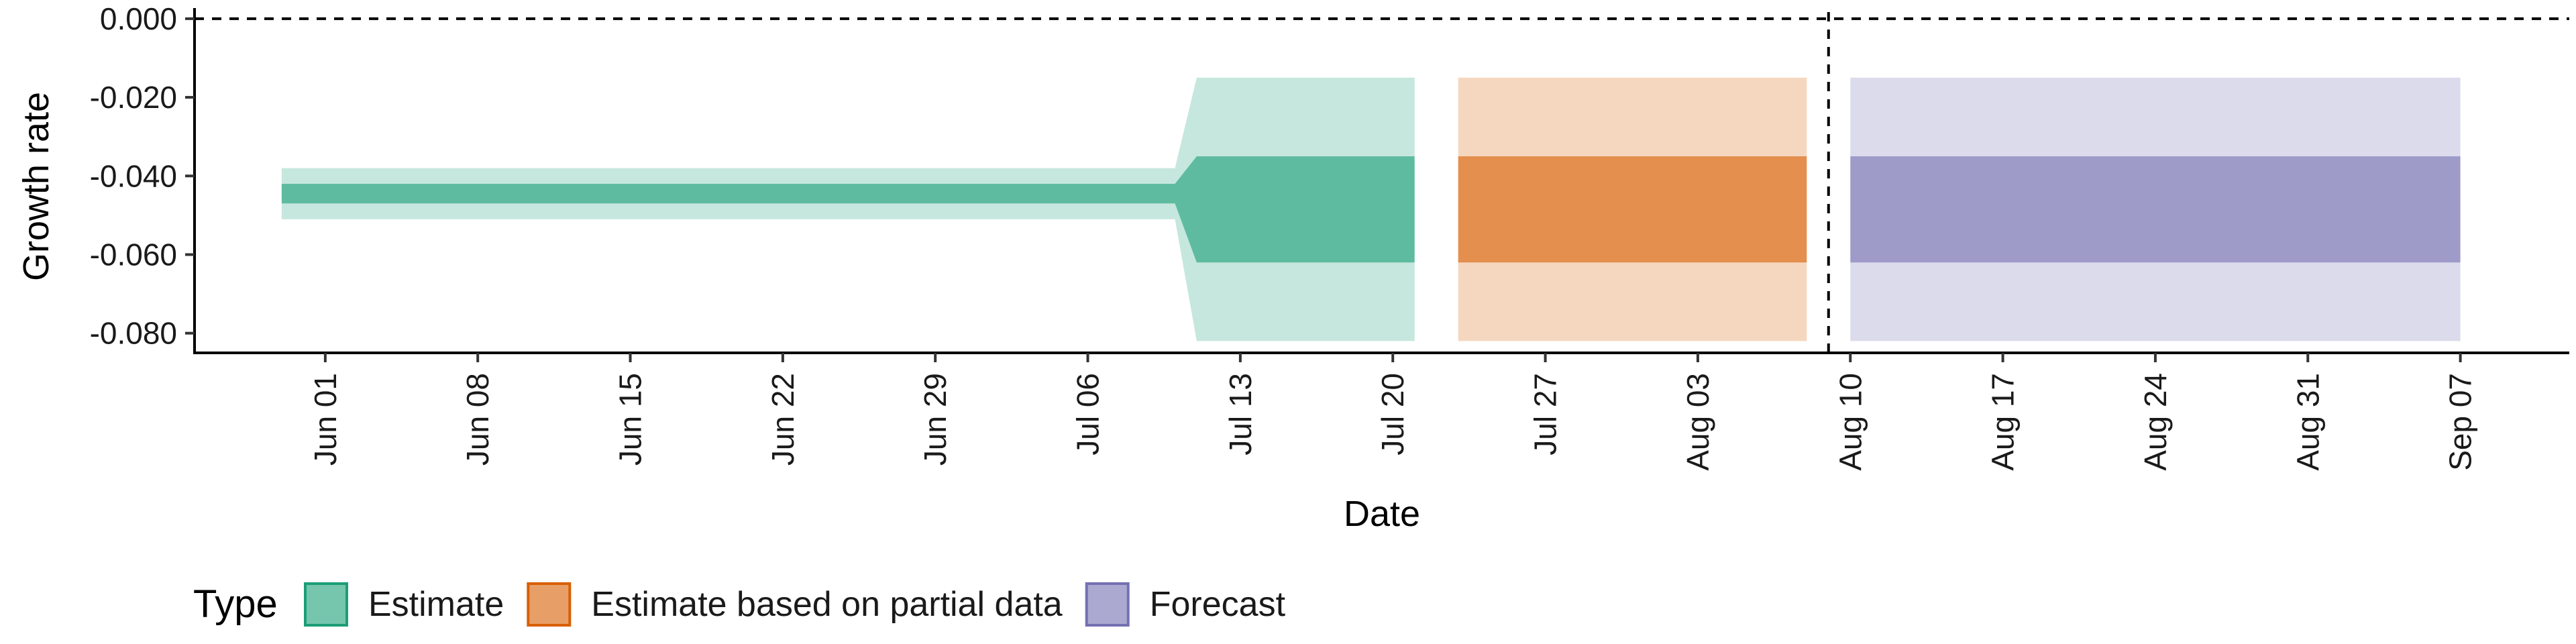 The height and width of the screenshot is (644, 2576). I want to click on y-tick-label: -0.020, so click(133, 97).